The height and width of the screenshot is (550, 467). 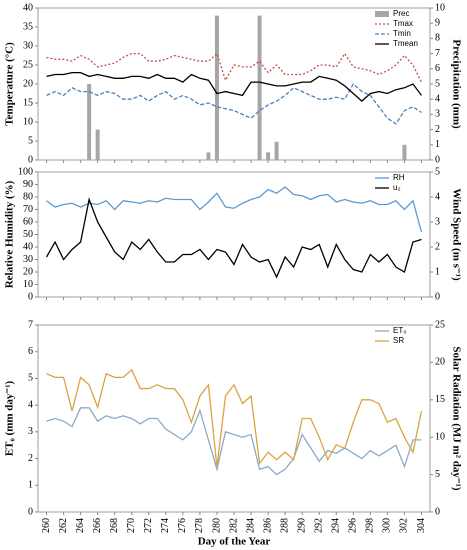 I want to click on x-tick-label: 300, so click(x=387, y=525).